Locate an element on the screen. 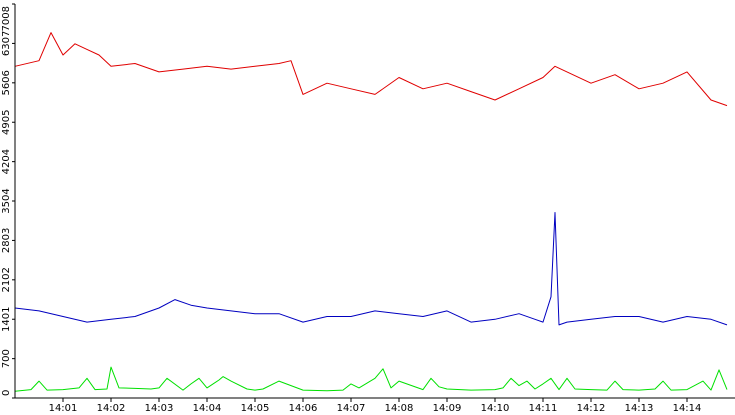  y-tick-label: 7008 is located at coordinates (6, 18).